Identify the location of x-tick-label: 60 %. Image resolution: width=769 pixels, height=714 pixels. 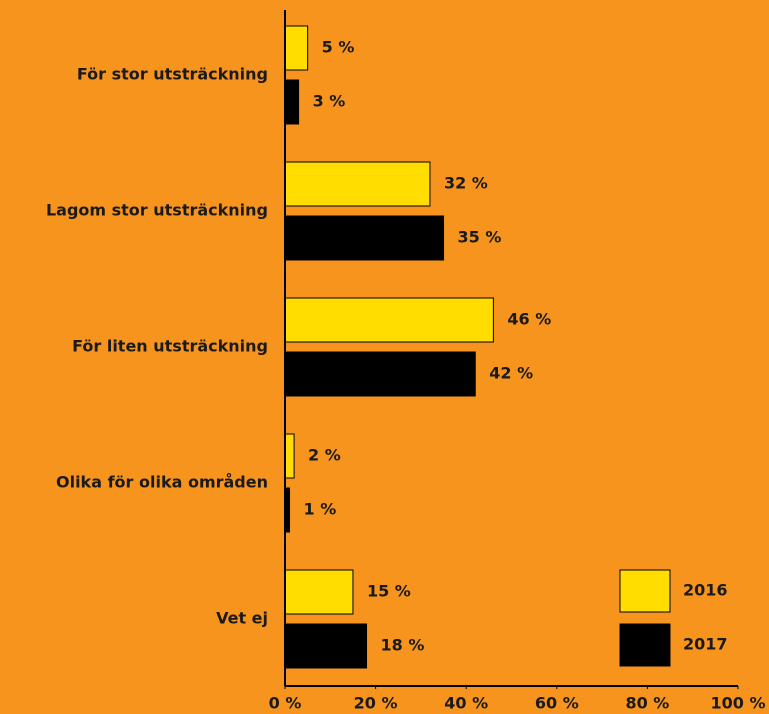
(557, 703).